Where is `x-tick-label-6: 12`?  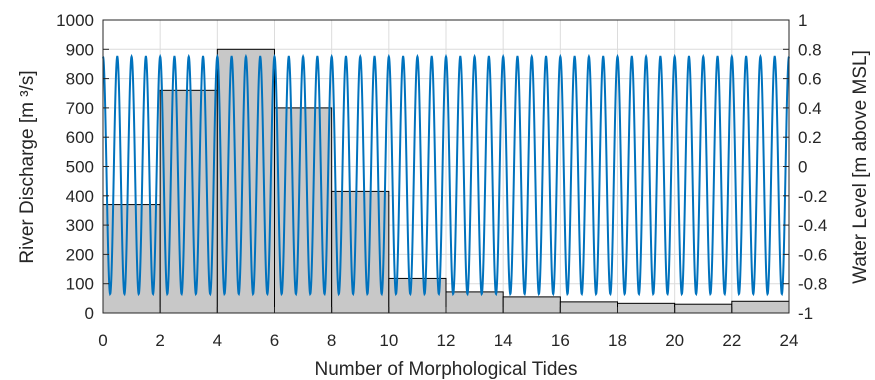
x-tick-label-6: 12 is located at coordinates (446, 340).